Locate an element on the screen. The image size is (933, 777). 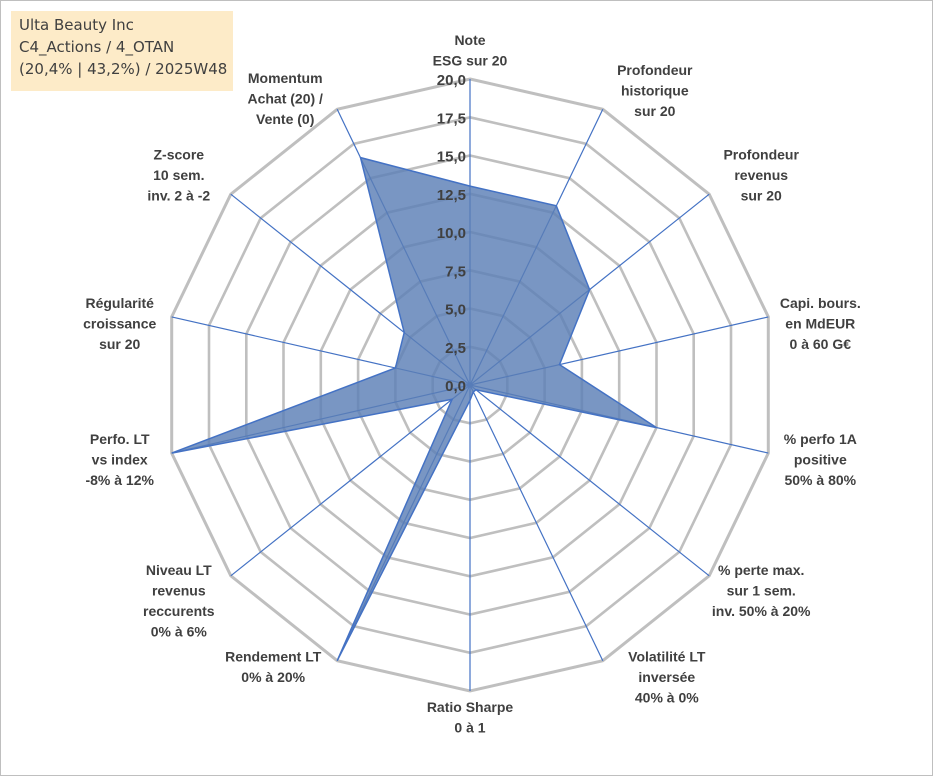
portfolio-name: C4_Actions / 4_OTAN is located at coordinates (126, 47).